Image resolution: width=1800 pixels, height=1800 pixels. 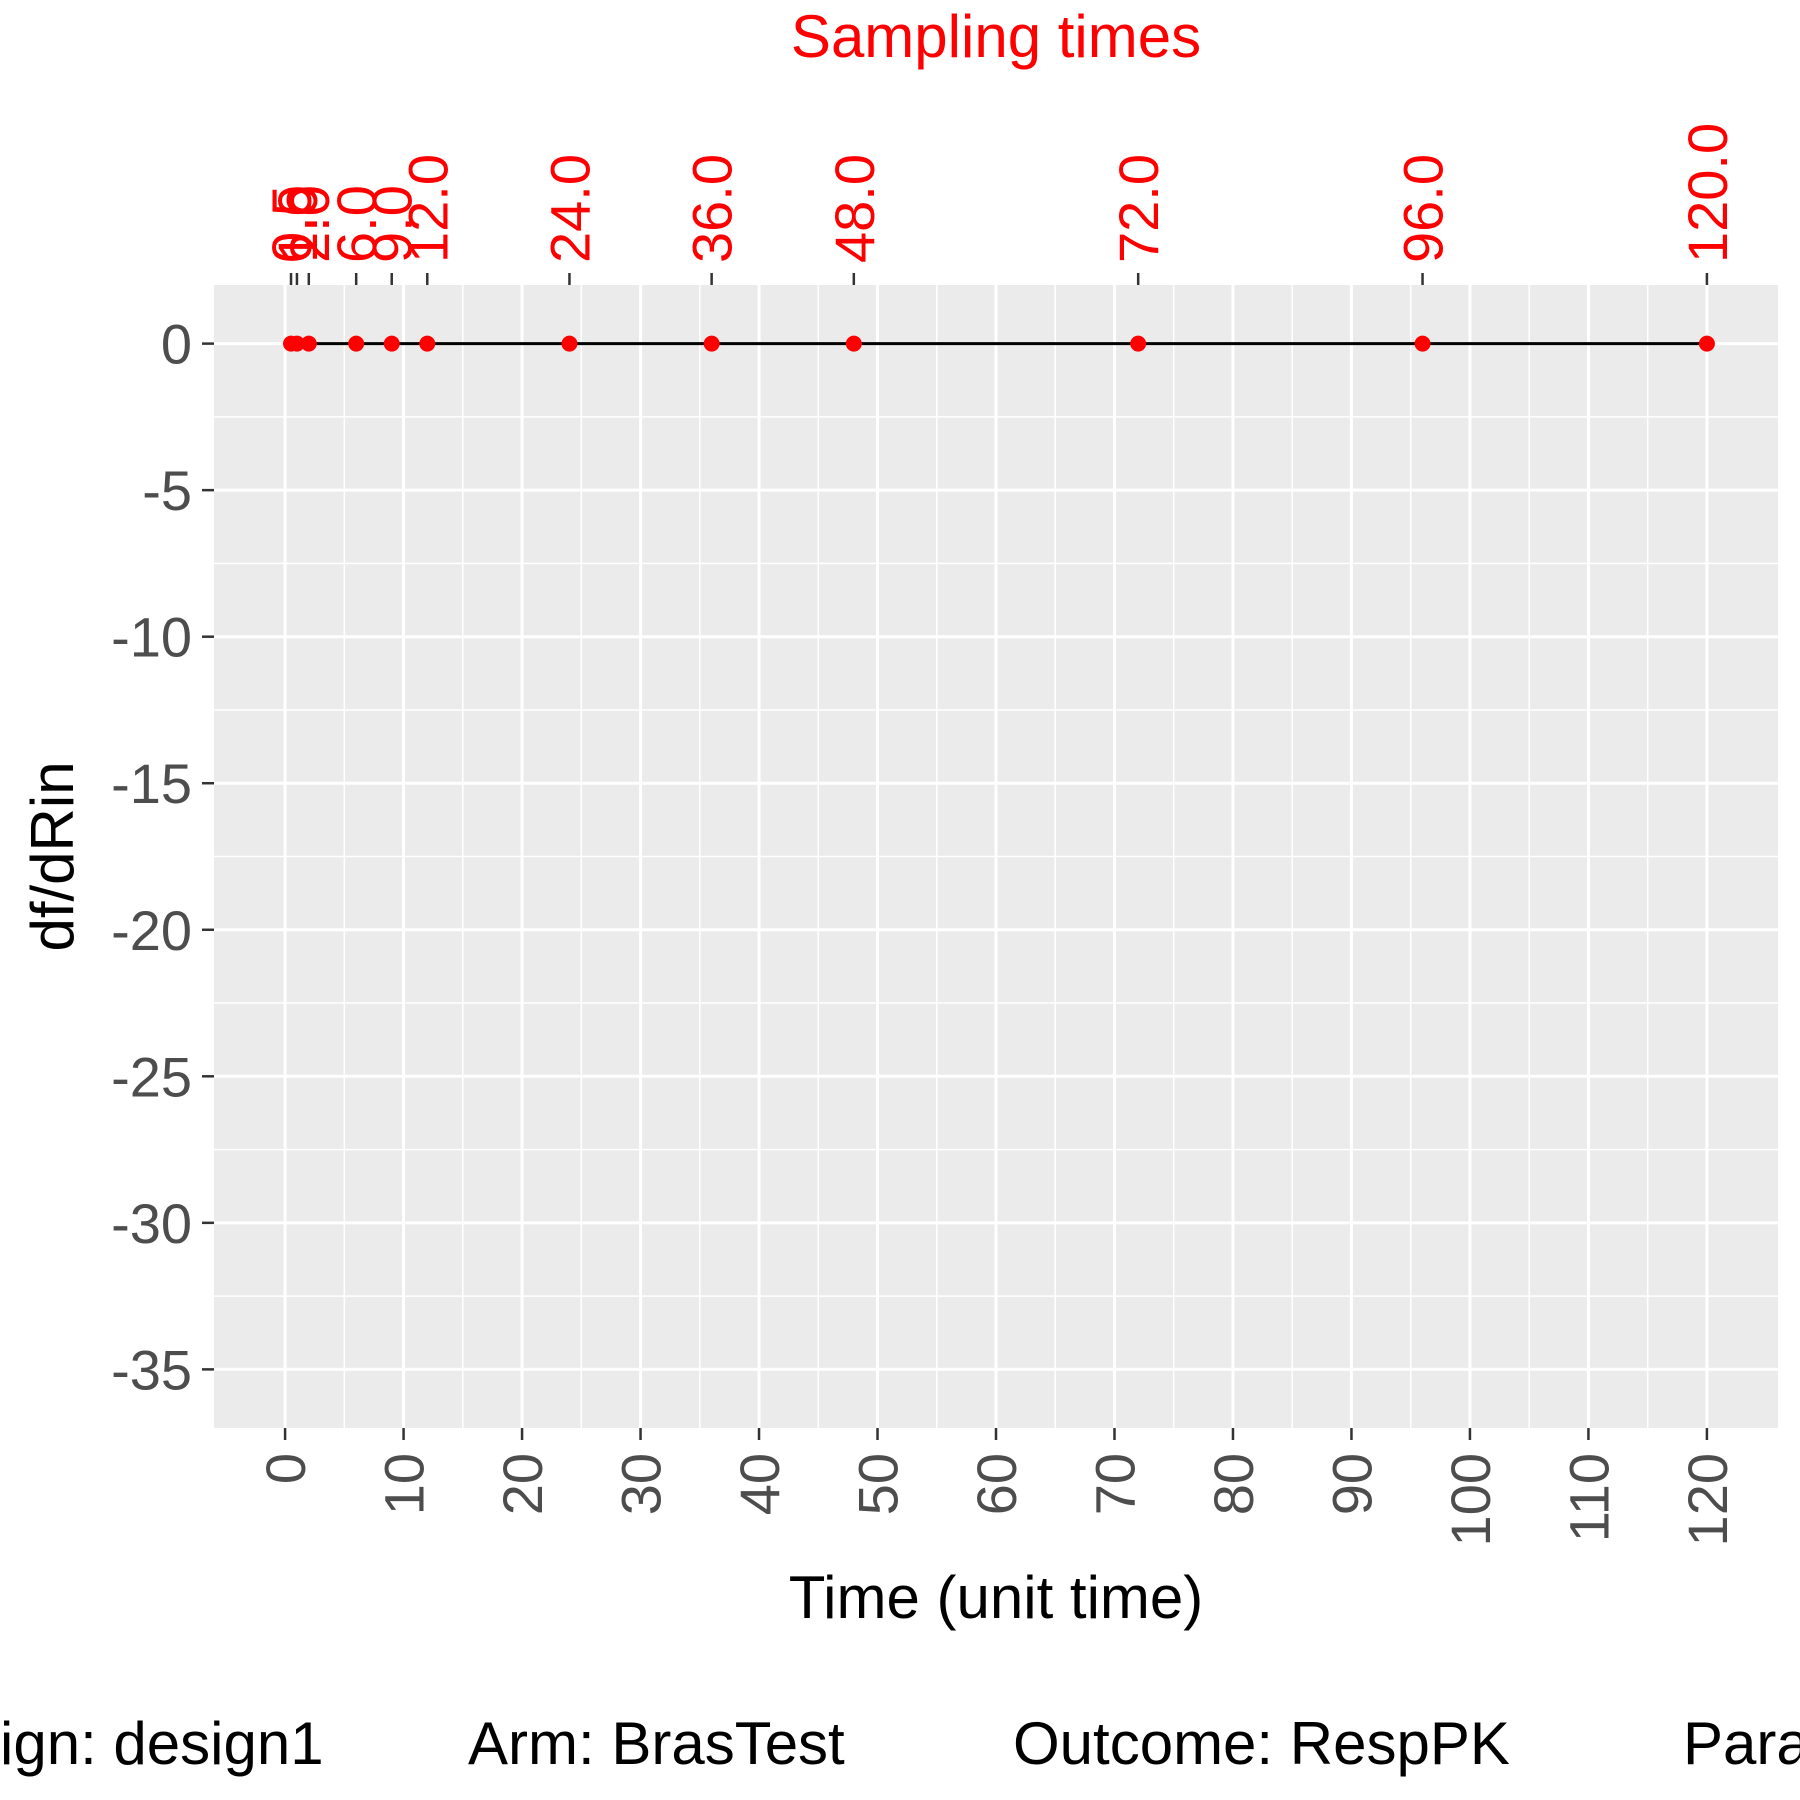 What do you see at coordinates (641, 1484) in the screenshot?
I see `x-tick-label: 30` at bounding box center [641, 1484].